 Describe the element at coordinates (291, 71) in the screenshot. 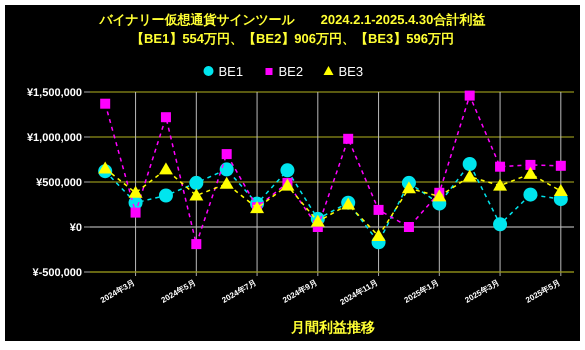

I see `legend-label: BE2` at that location.